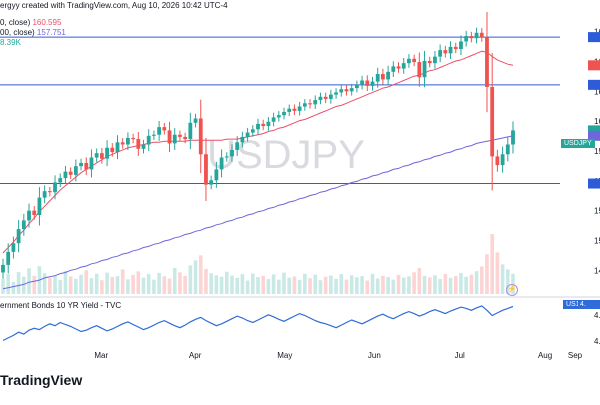  I want to click on time-tick-label: Jun, so click(374, 355).